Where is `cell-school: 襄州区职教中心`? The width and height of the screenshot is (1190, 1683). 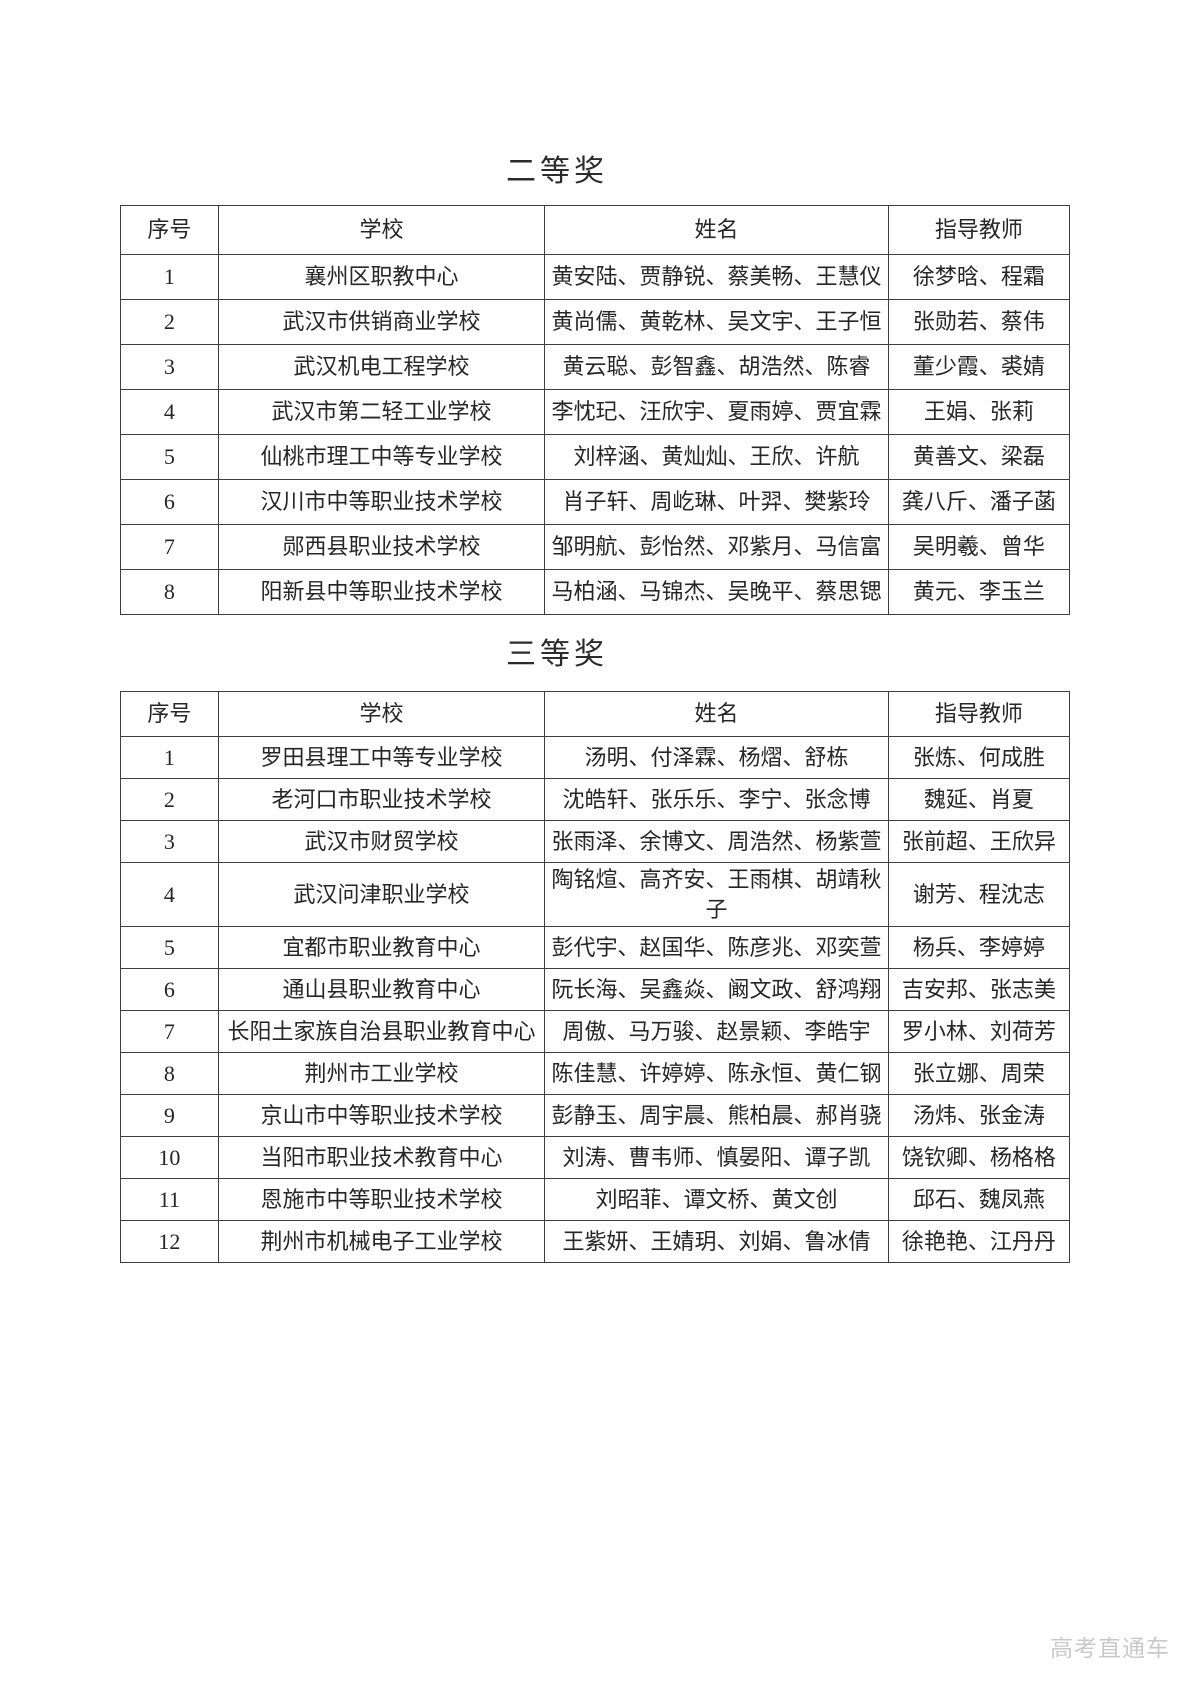 cell-school: 襄州区职教中心 is located at coordinates (381, 277).